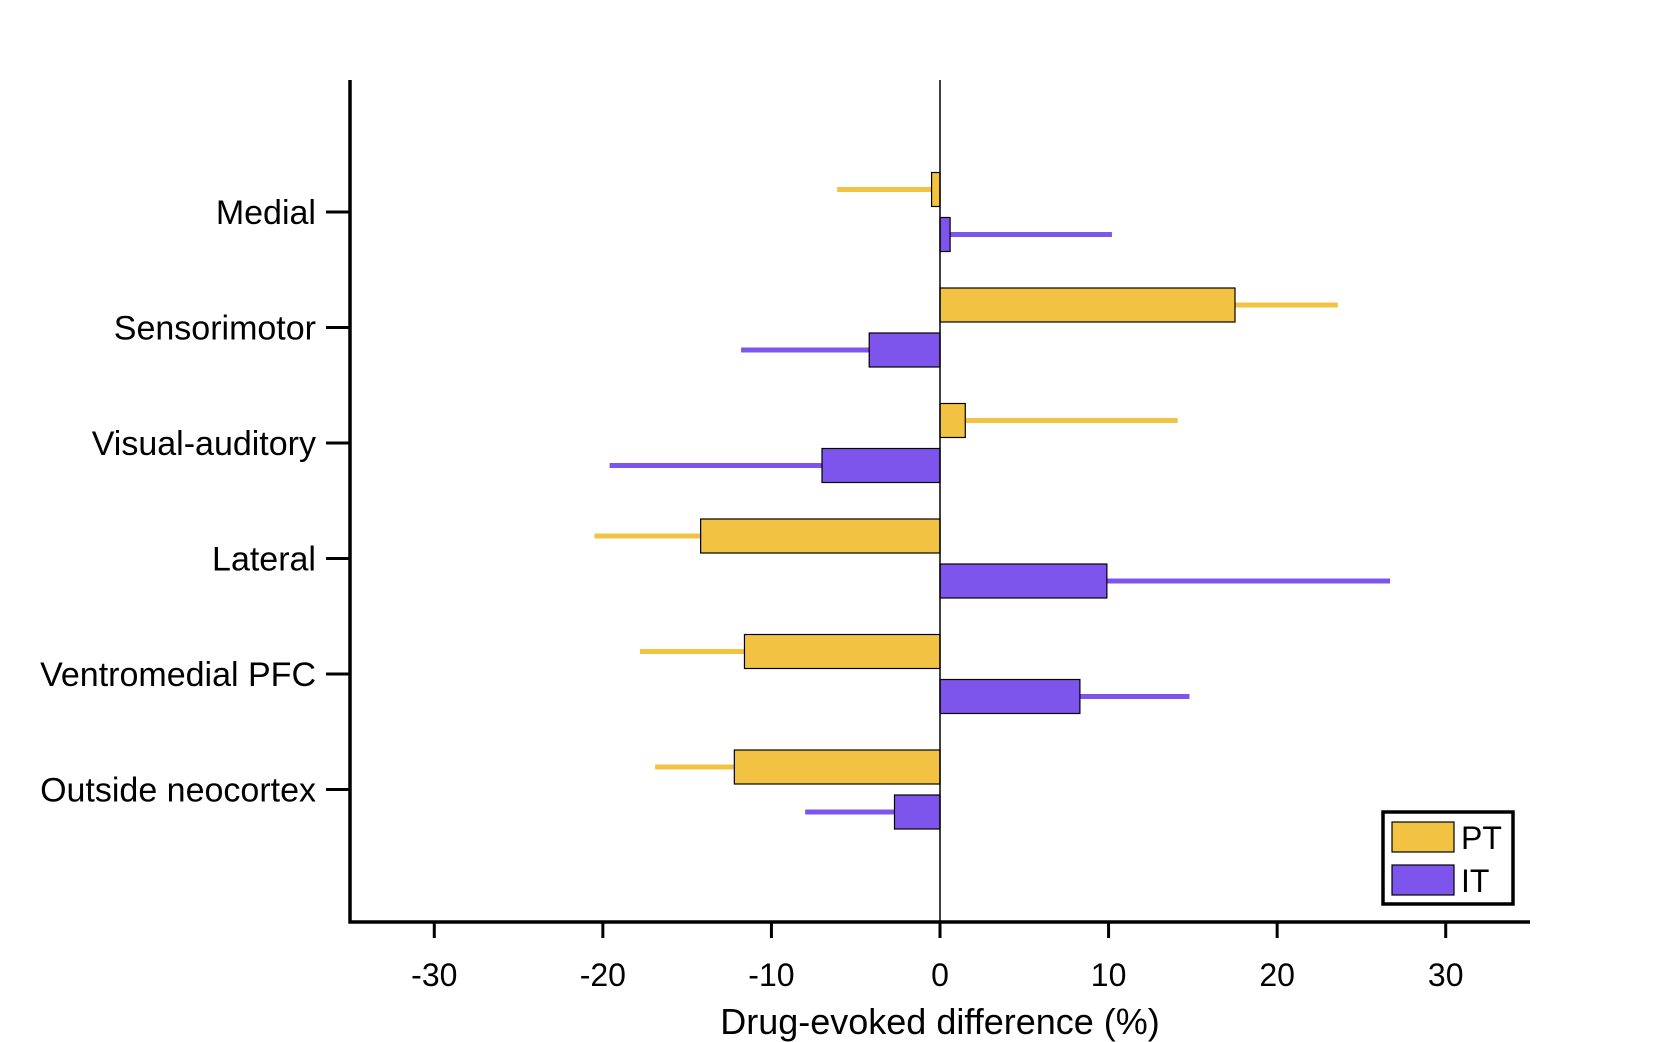 Image resolution: width=1667 pixels, height=1042 pixels. Describe the element at coordinates (215, 329) in the screenshot. I see `category-label-sensorimotor: Sensorimotor` at that location.